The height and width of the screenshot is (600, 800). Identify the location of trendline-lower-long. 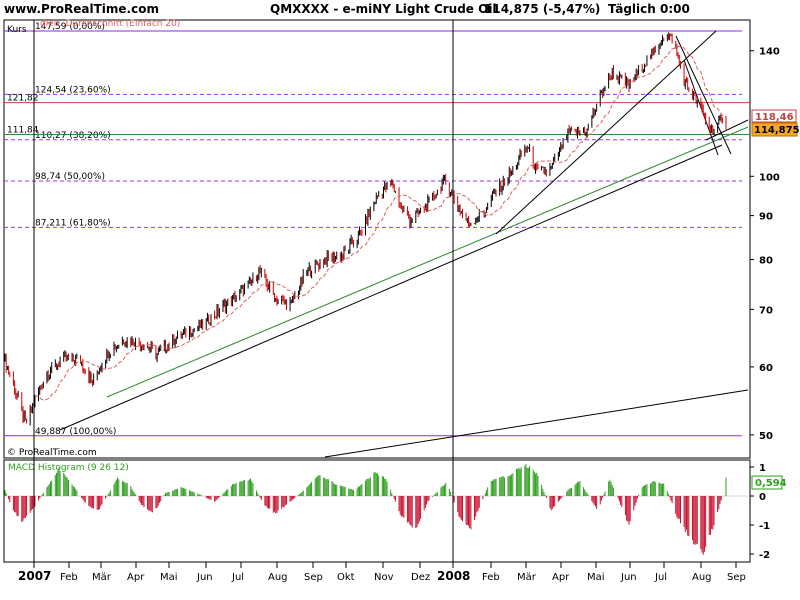
(536, 423).